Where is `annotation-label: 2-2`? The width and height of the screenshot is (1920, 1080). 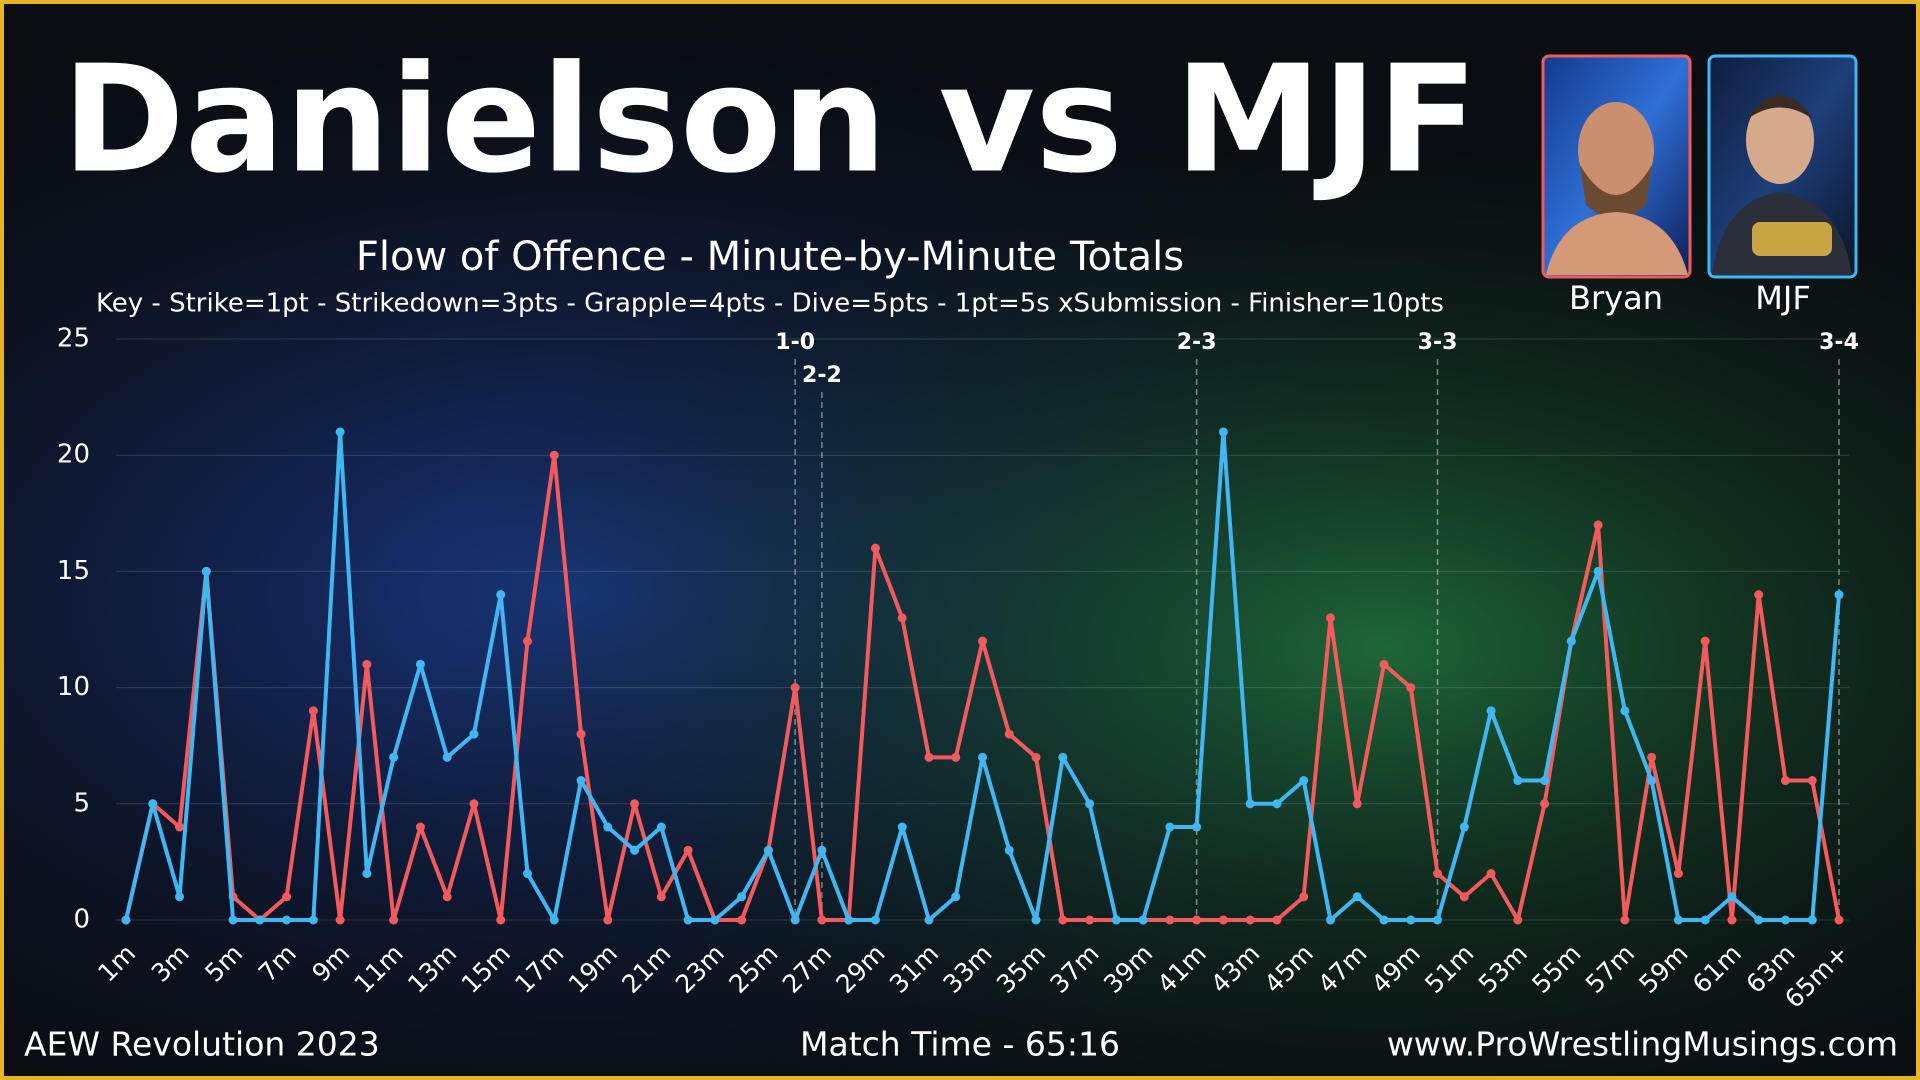
annotation-label: 2-2 is located at coordinates (822, 375).